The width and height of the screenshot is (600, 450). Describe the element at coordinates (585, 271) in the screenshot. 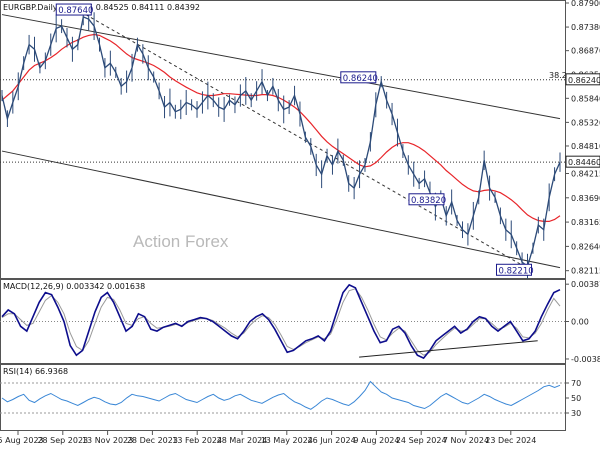

I see `price-tick-label: 0.82115` at that location.